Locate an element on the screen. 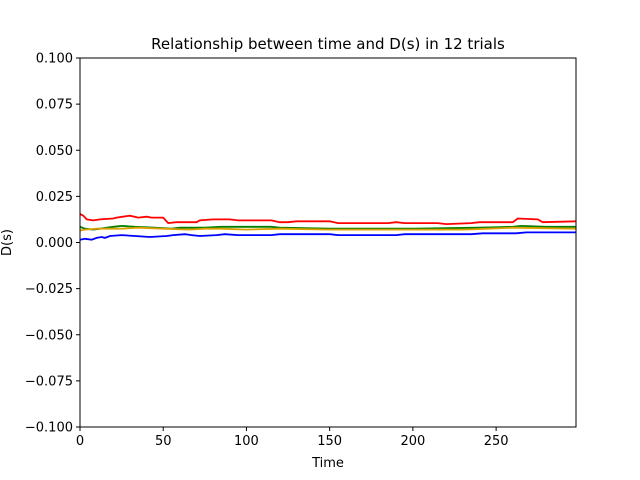  y-tick-label: 0.025 is located at coordinates (54, 197).